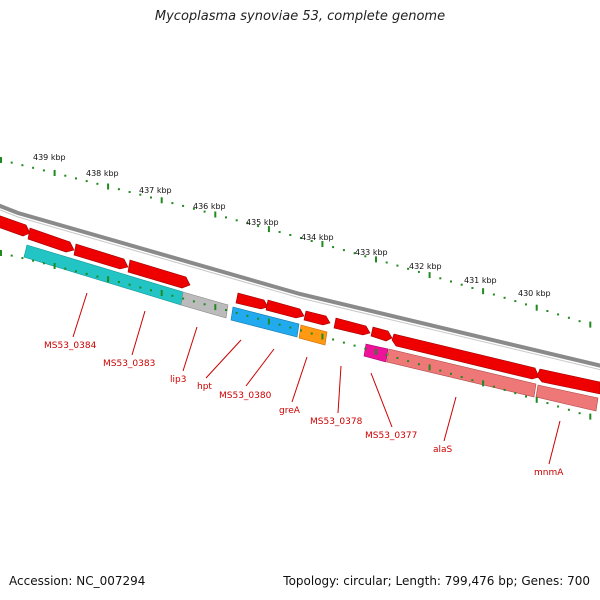 The height and width of the screenshot is (600, 600). What do you see at coordinates (549, 473) in the screenshot?
I see `gene-label: mnmA` at bounding box center [549, 473].